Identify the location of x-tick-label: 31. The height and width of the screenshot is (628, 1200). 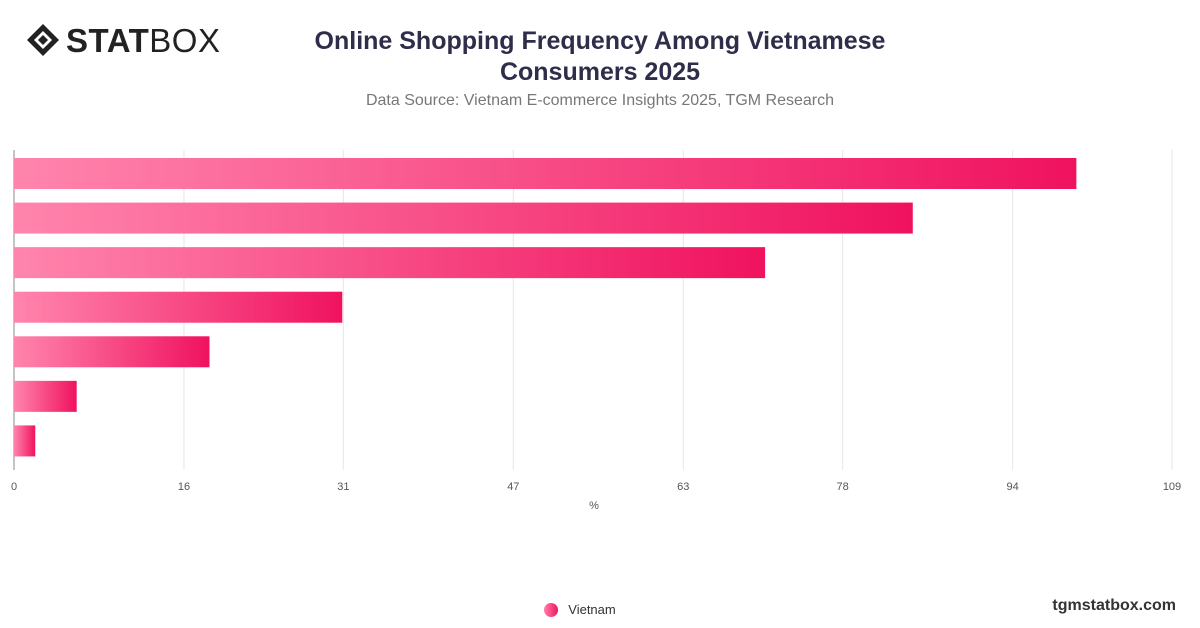
(343, 487).